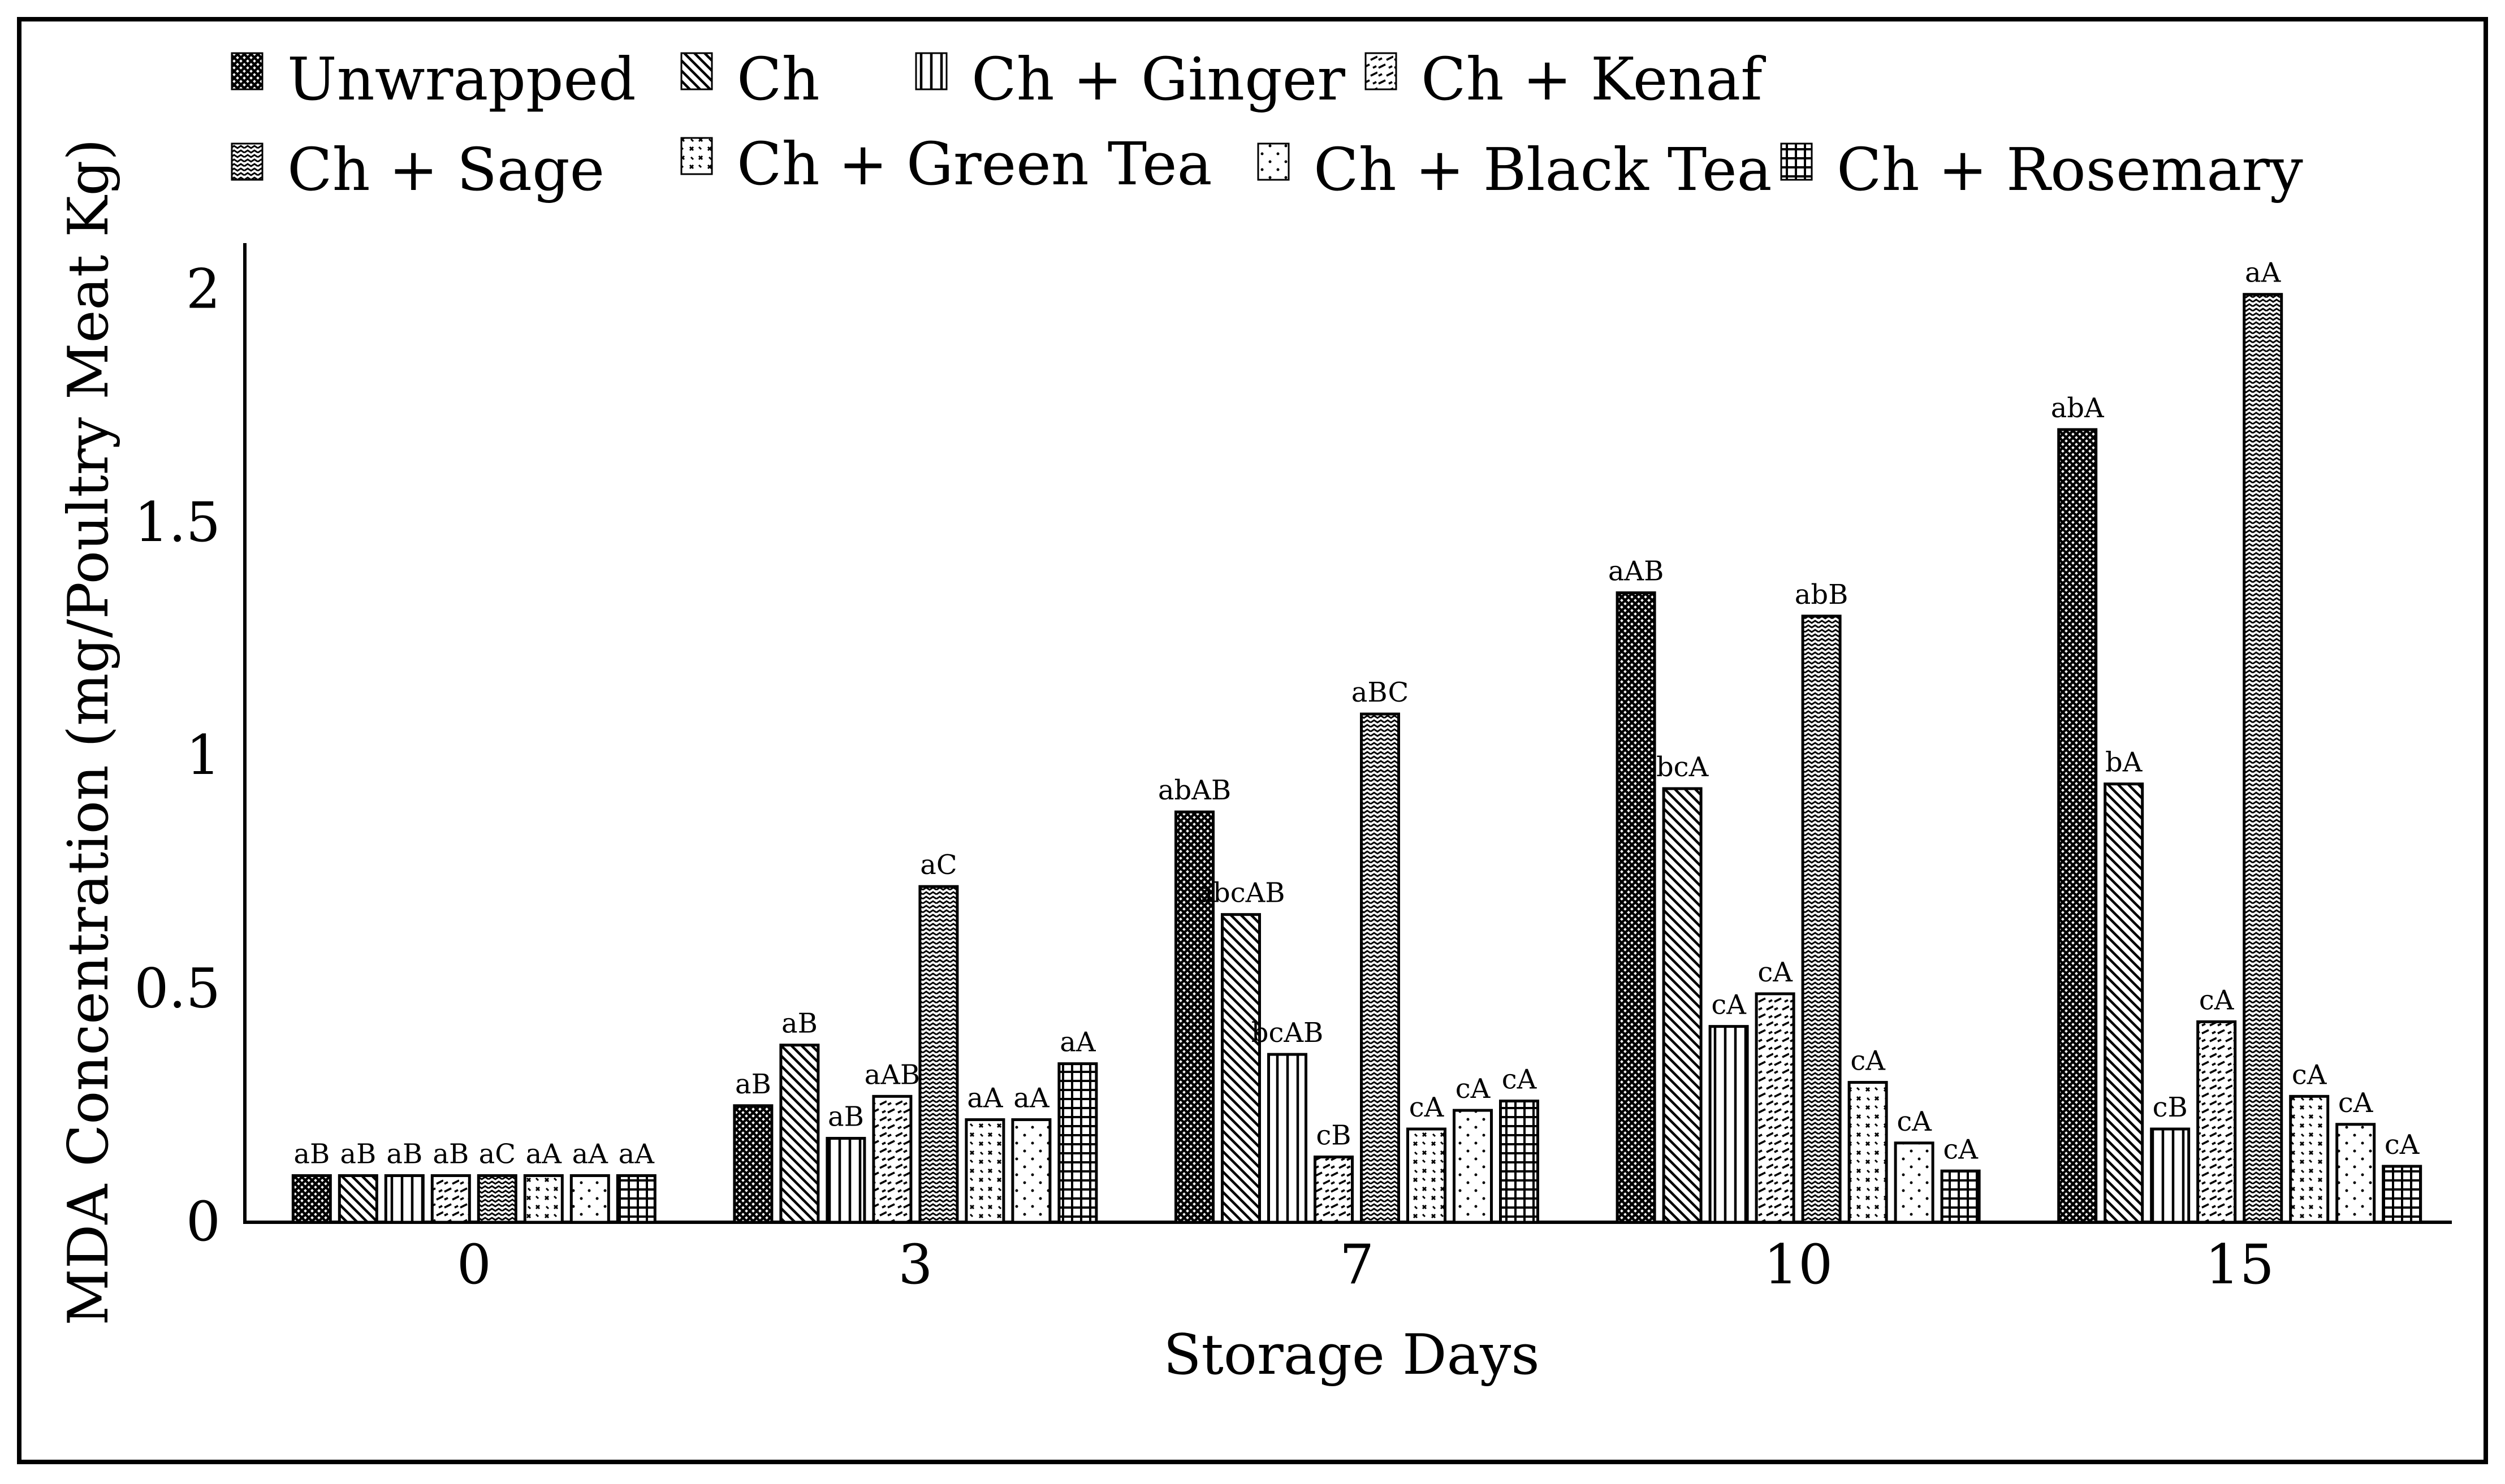 Image resolution: width=2505 pixels, height=1484 pixels. I want to click on bar-label: abAB, so click(1194, 790).